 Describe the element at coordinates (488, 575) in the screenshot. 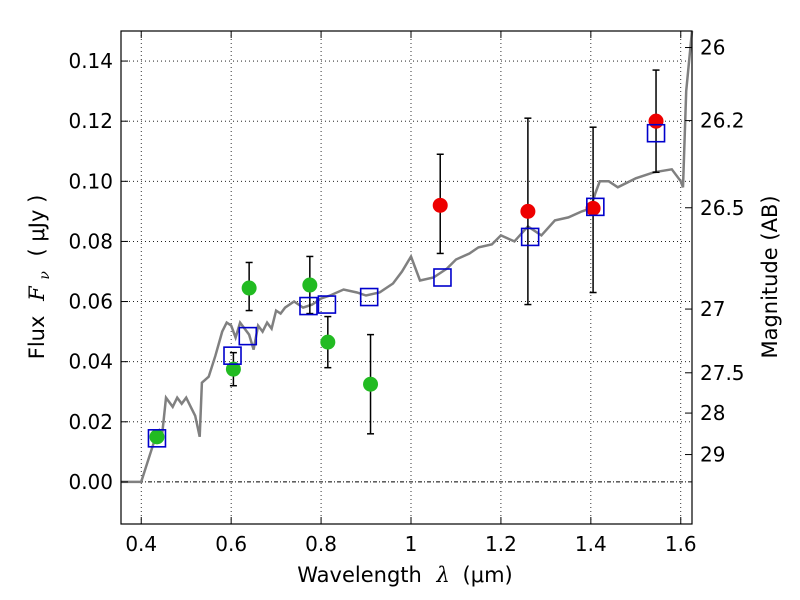

I see `x-label-unit: (μm)` at that location.